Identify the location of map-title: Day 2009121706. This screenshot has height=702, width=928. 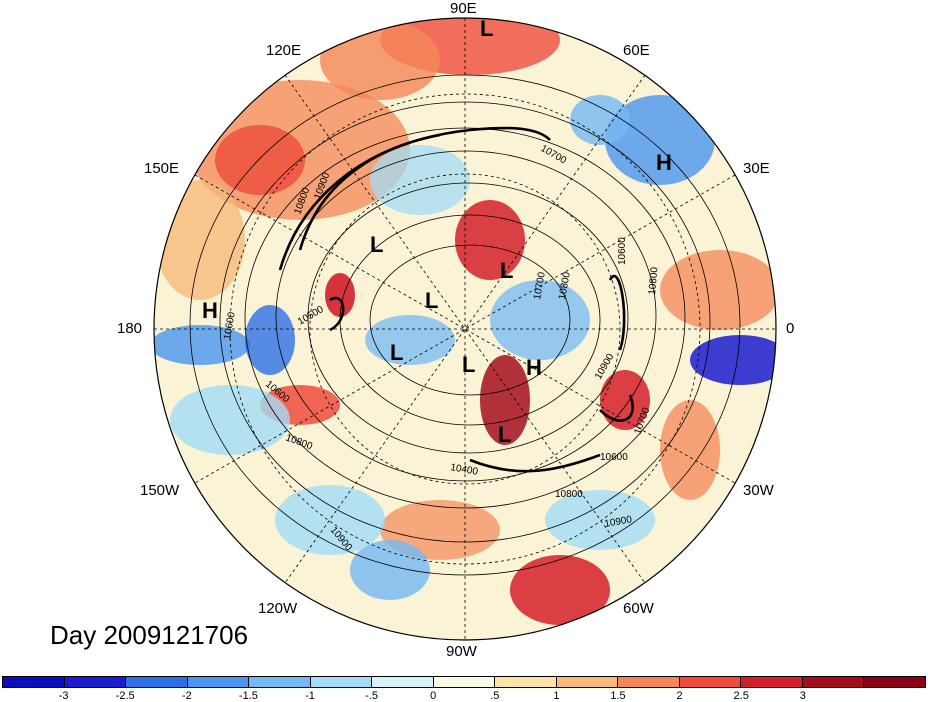
(149, 635).